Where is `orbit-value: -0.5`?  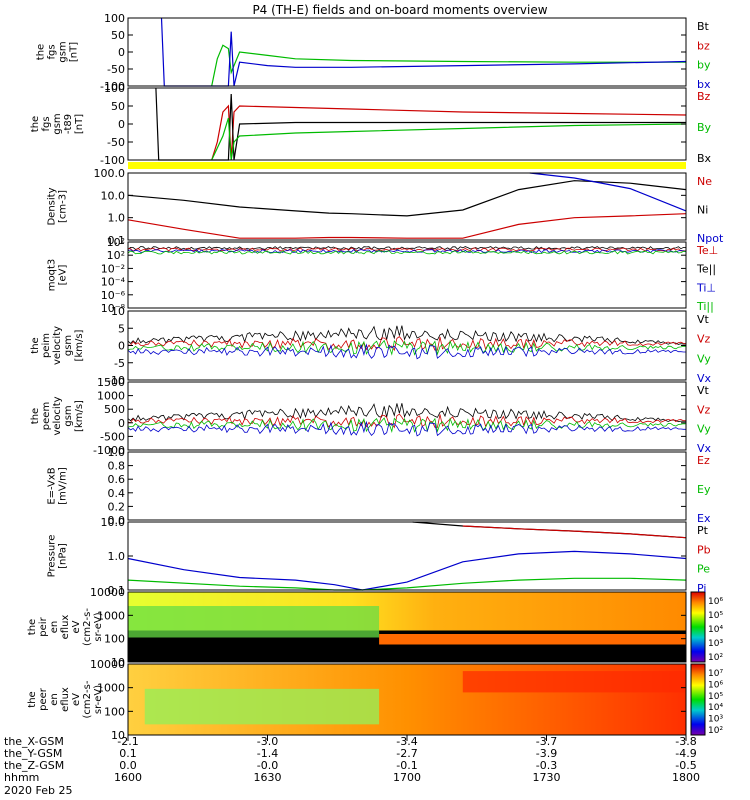 orbit-value: -0.5 is located at coordinates (685, 765).